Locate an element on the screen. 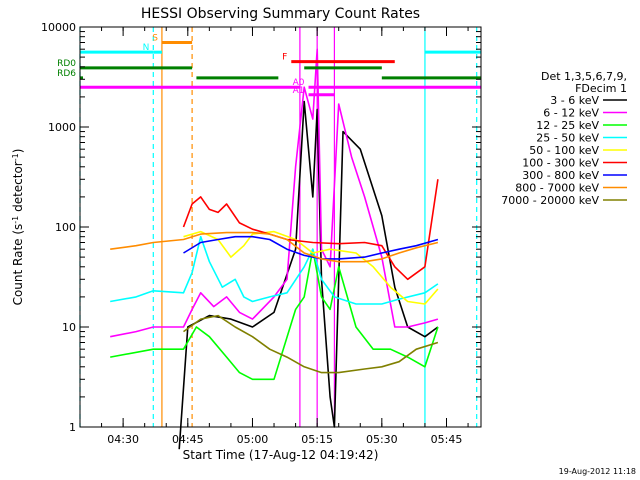  x-tick-label-4: 05:30 is located at coordinates (382, 439).